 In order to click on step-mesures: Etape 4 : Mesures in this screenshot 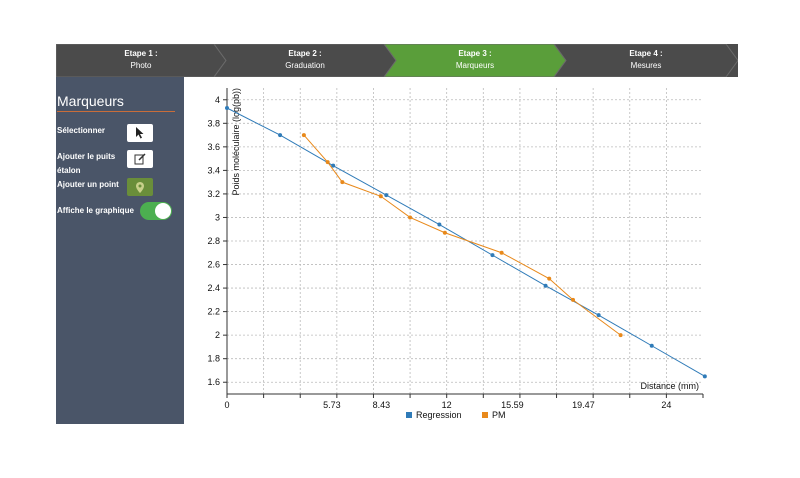, I will do `click(646, 60)`.